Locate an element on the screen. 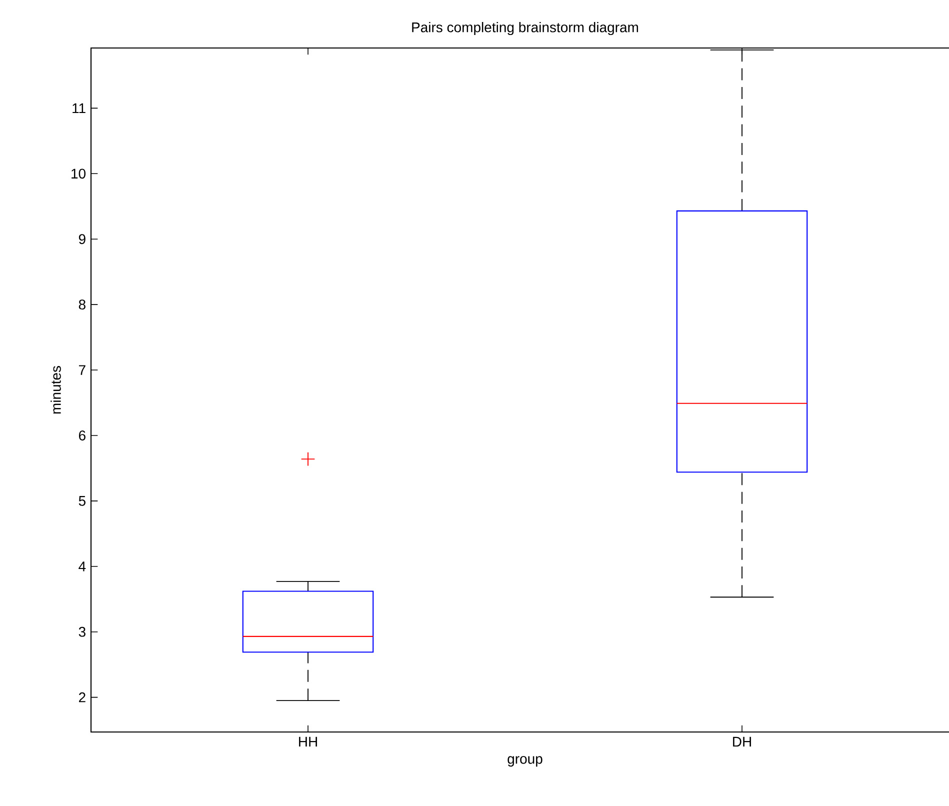 Image resolution: width=949 pixels, height=806 pixels. x-axis-title: group is located at coordinates (525, 761).